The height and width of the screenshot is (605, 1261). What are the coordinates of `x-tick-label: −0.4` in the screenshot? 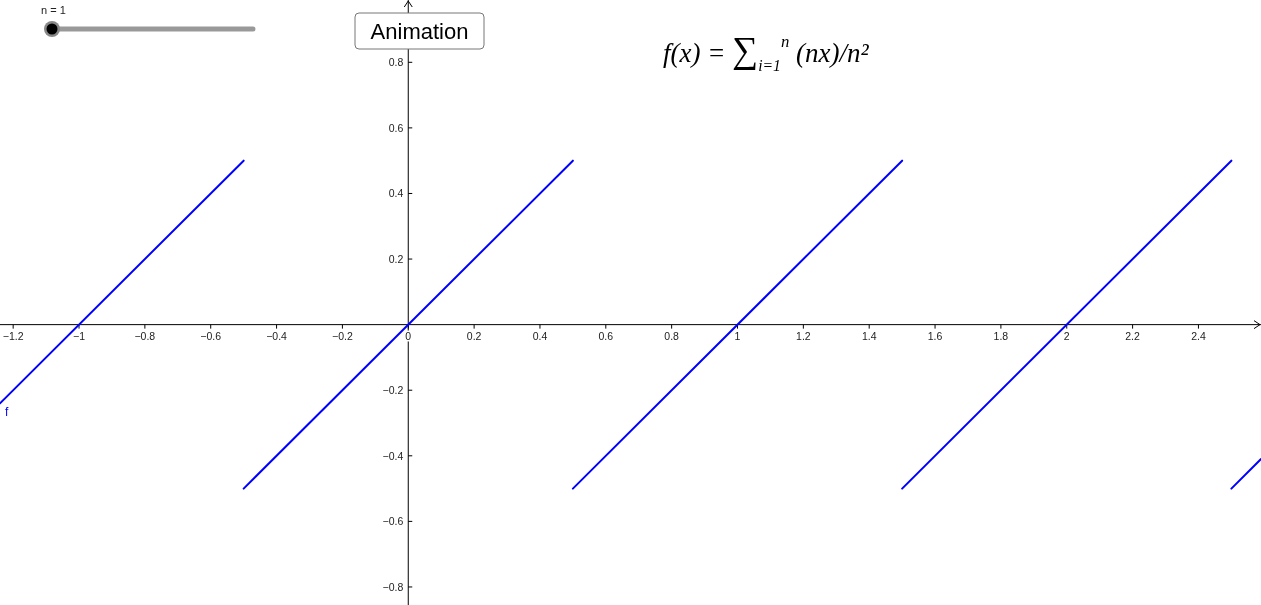 It's located at (277, 335).